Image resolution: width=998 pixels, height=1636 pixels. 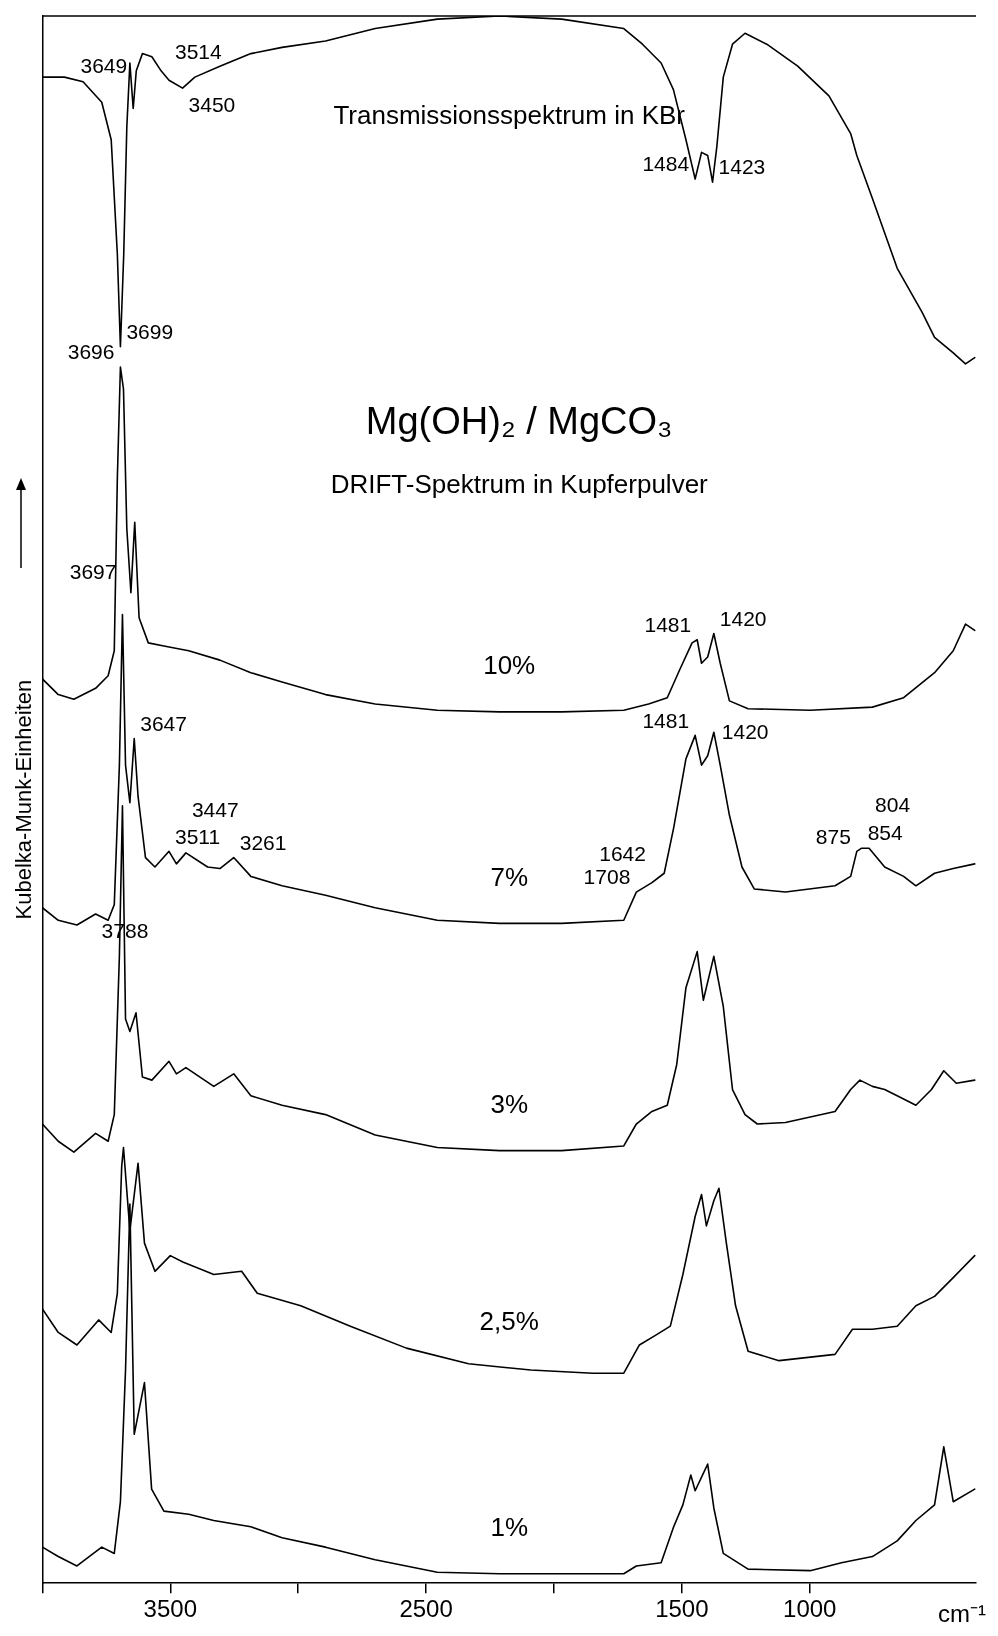 I want to click on series-label: 3%, so click(x=509, y=1103).